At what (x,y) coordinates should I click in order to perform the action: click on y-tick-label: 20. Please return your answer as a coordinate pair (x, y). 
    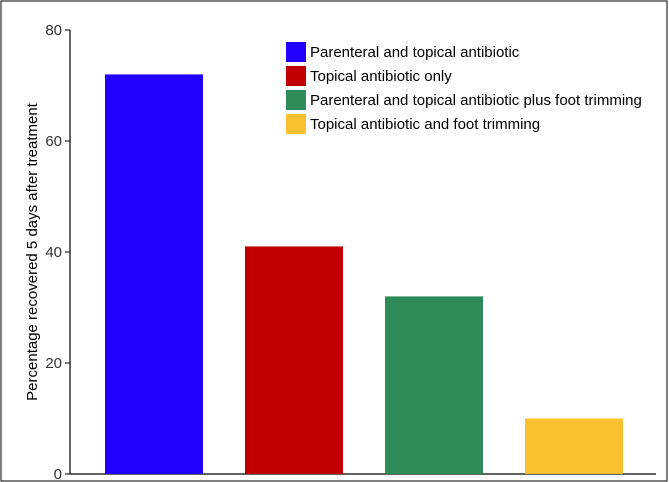
    Looking at the image, I should click on (53, 363).